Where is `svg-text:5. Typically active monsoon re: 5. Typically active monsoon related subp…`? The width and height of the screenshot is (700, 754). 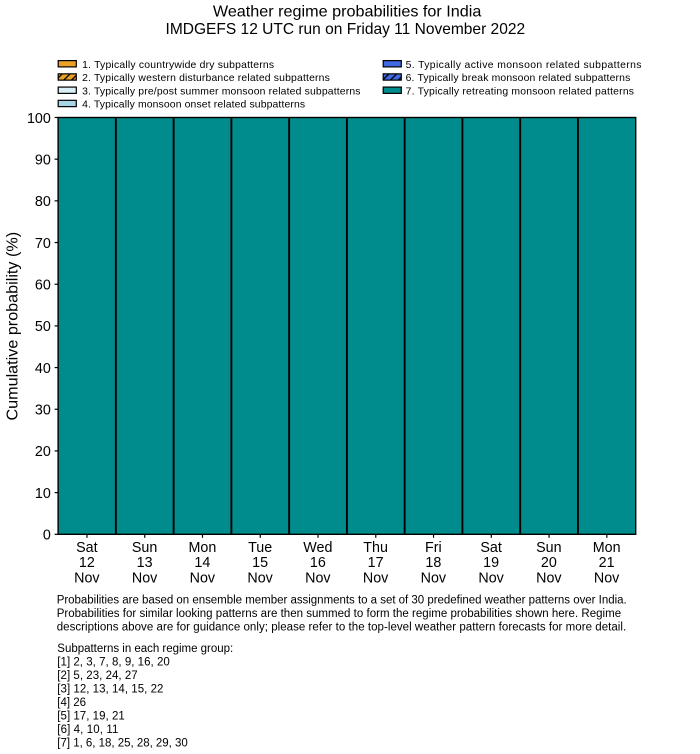 svg-text:5. Typically active monsoon re: 5. Typically active monsoon related subp… is located at coordinates (524, 65).